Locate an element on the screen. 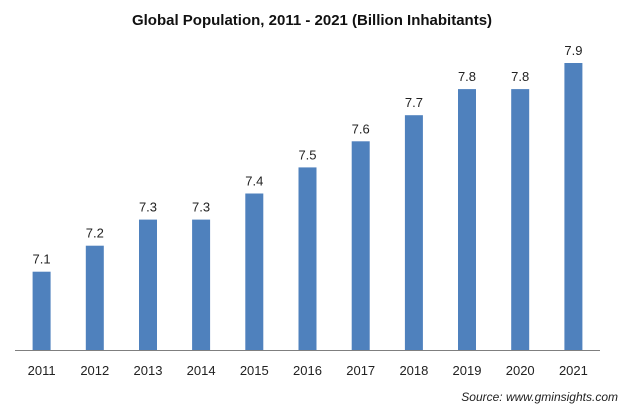  bar-2019 is located at coordinates (467, 219).